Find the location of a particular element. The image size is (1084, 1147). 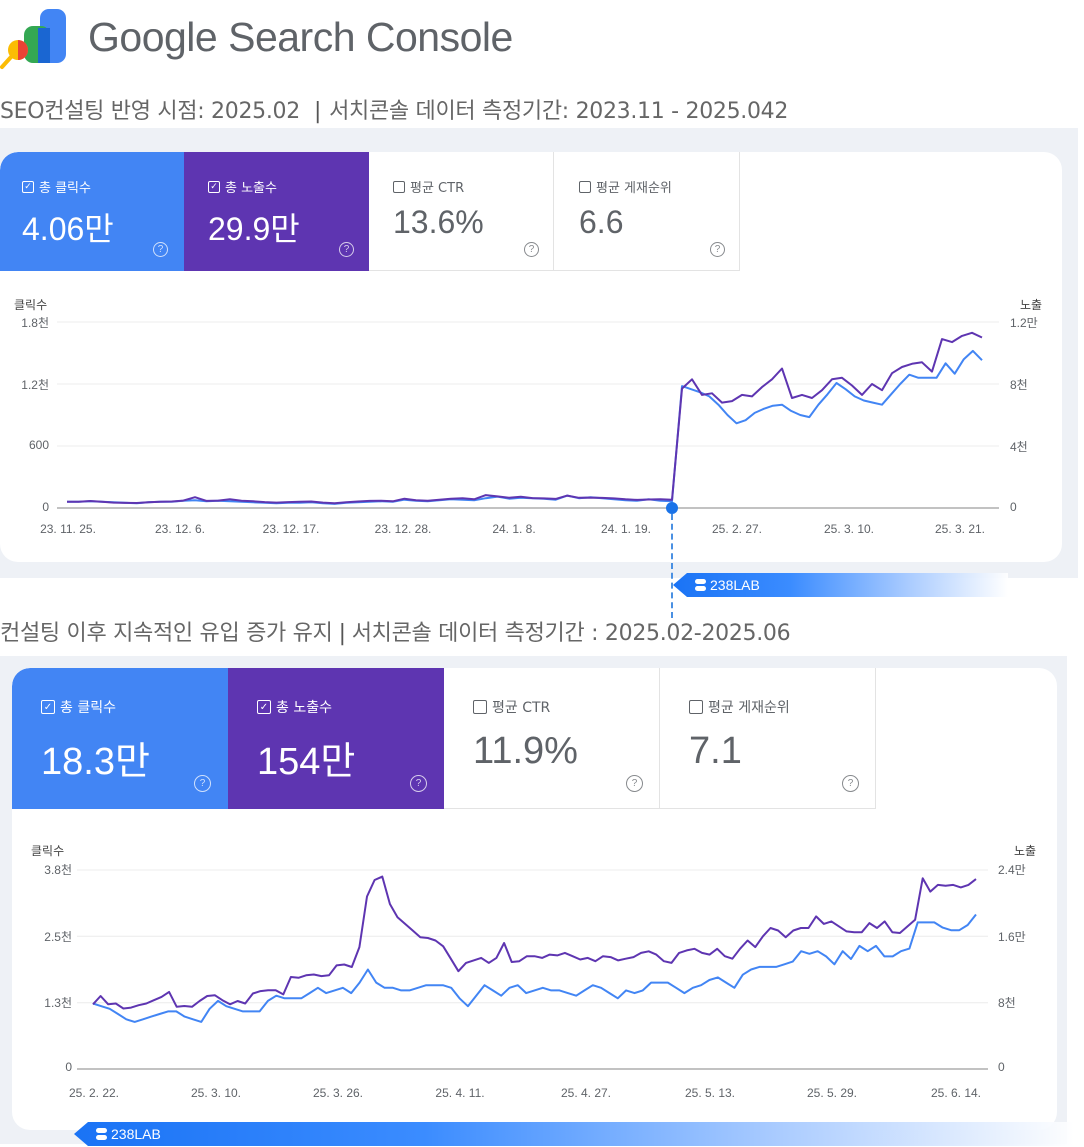

consulting-marker-line is located at coordinates (672, 566).